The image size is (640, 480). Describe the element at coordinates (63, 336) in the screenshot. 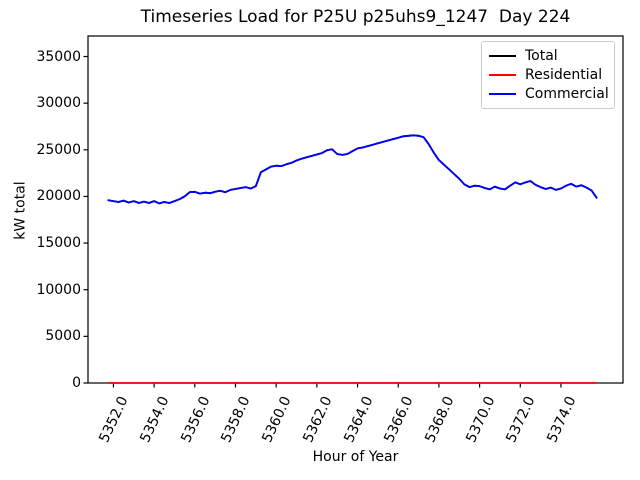

I see `y-tick-label: 5000` at that location.